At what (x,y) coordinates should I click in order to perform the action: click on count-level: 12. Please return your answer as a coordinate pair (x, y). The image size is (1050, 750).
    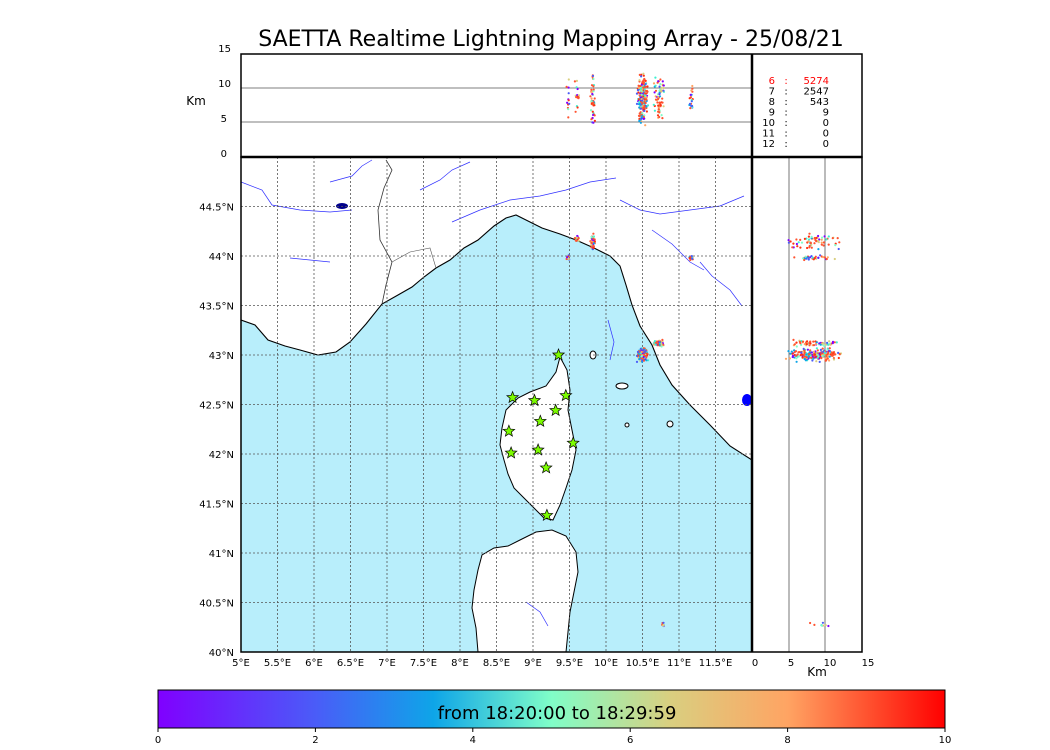
    Looking at the image, I should click on (768, 144).